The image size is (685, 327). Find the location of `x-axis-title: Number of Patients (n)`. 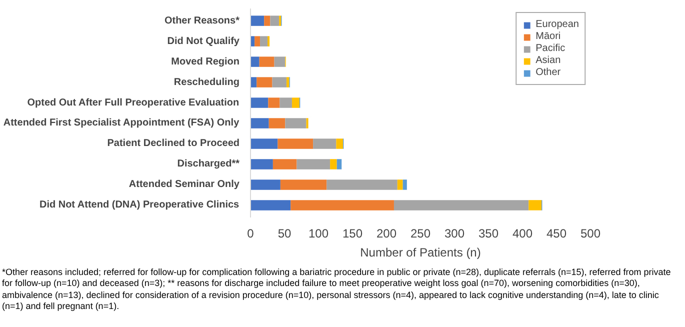

x-axis-title: Number of Patients (n) is located at coordinates (420, 253).